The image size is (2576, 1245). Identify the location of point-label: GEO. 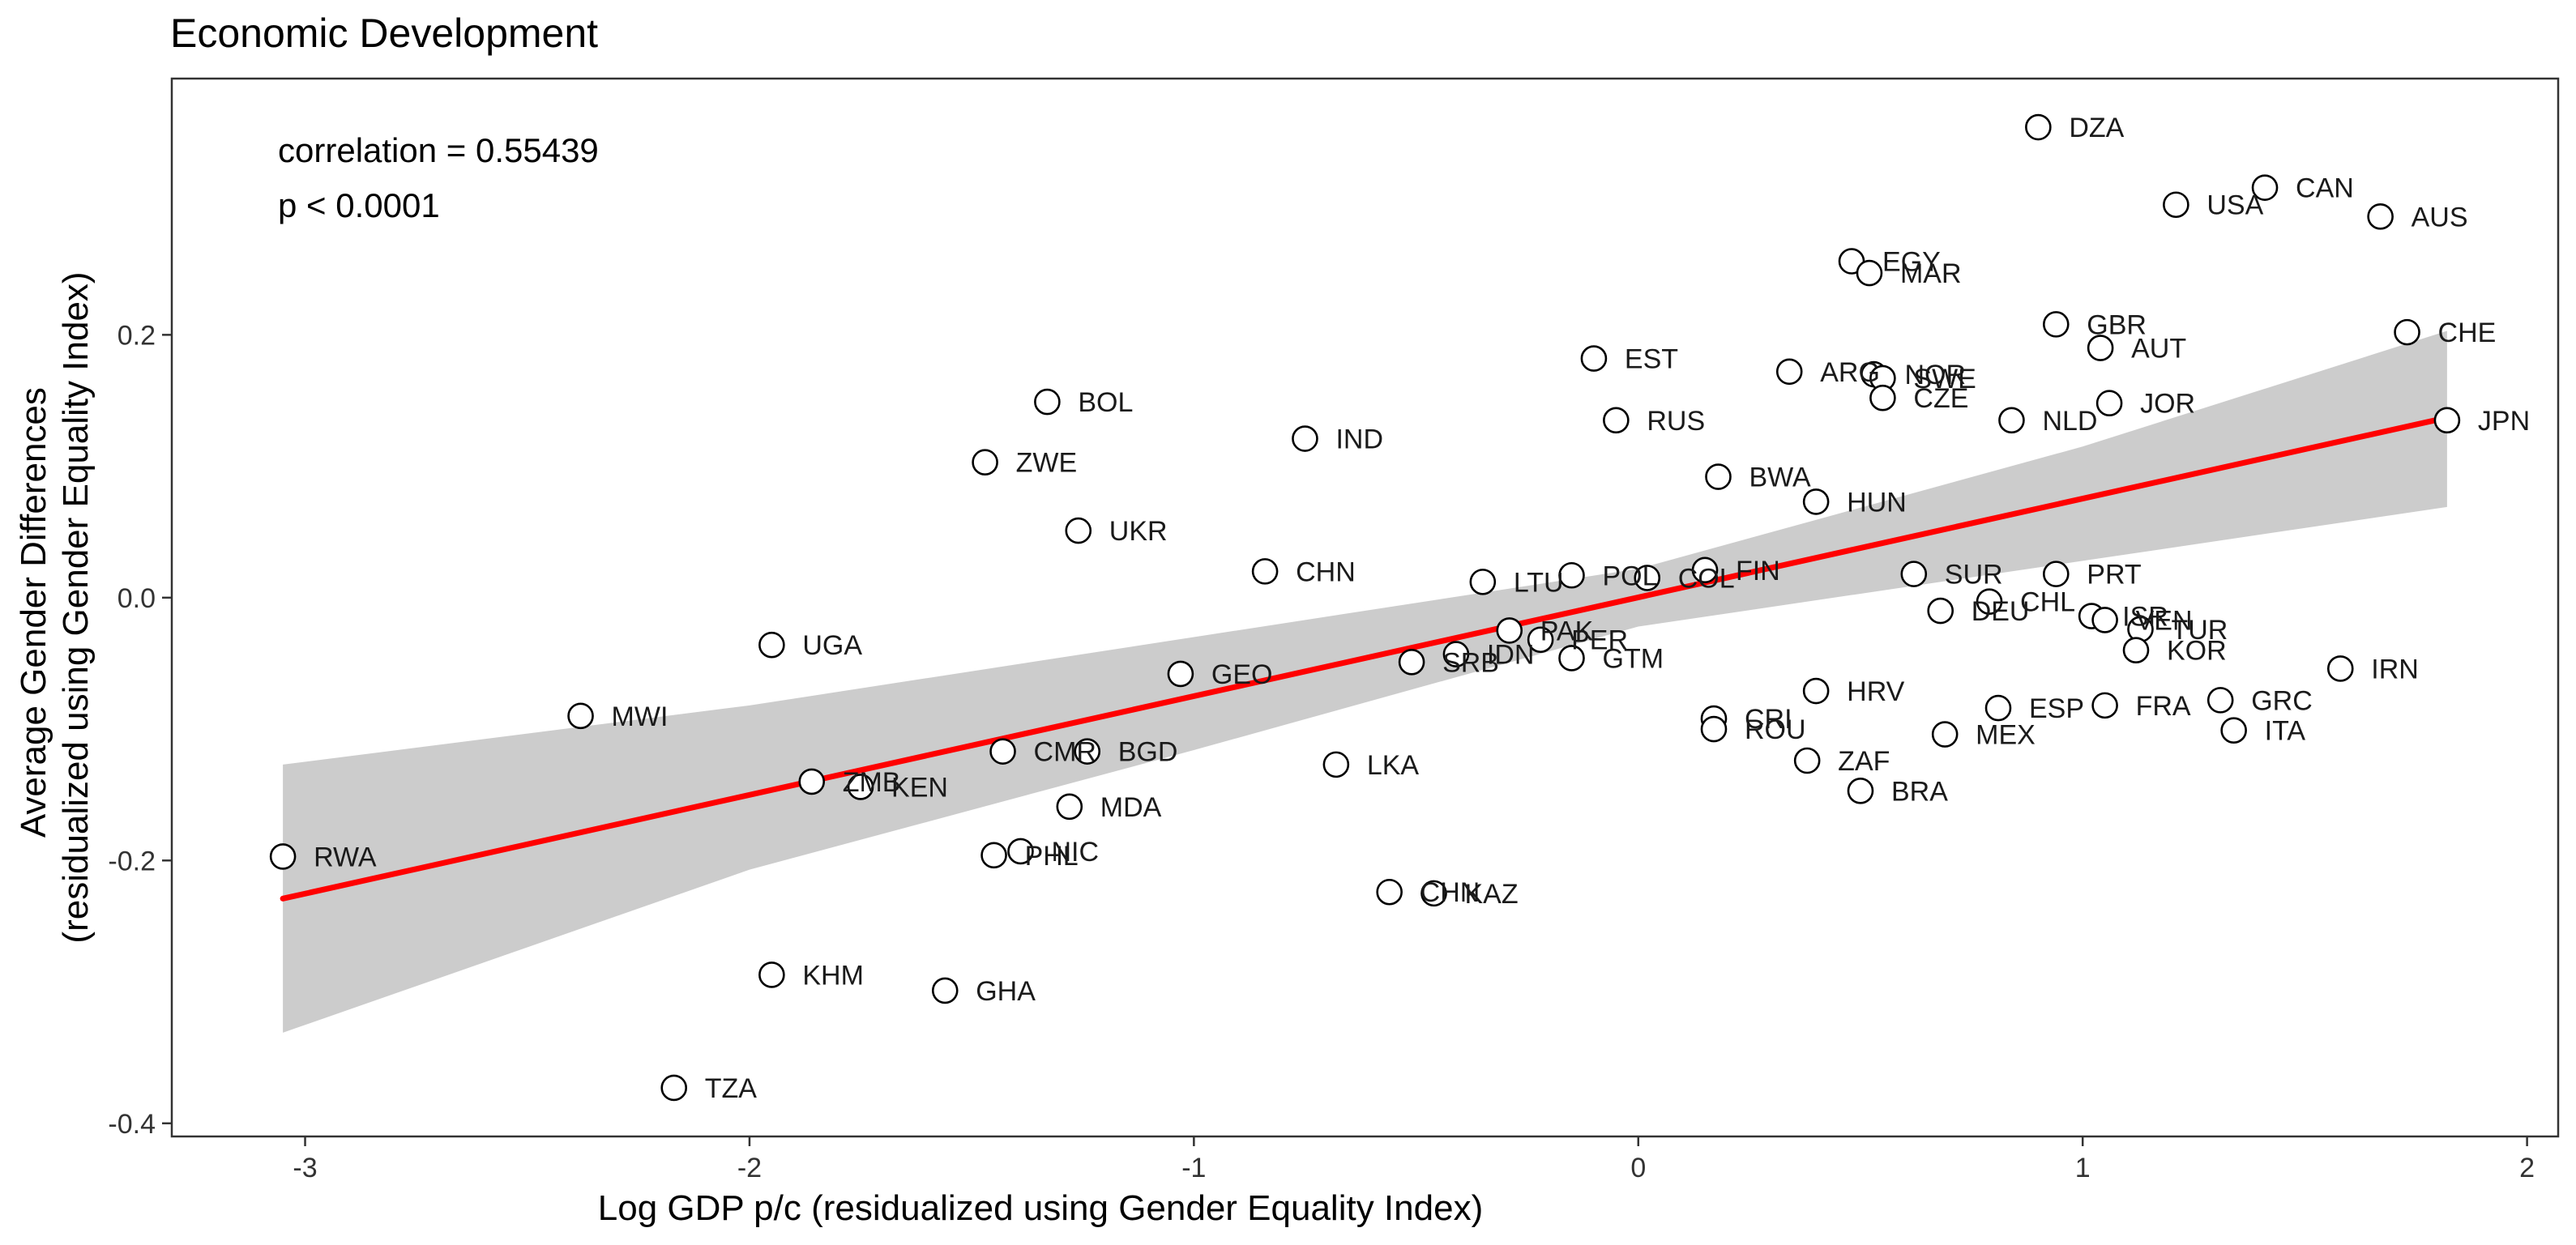
(1242, 674).